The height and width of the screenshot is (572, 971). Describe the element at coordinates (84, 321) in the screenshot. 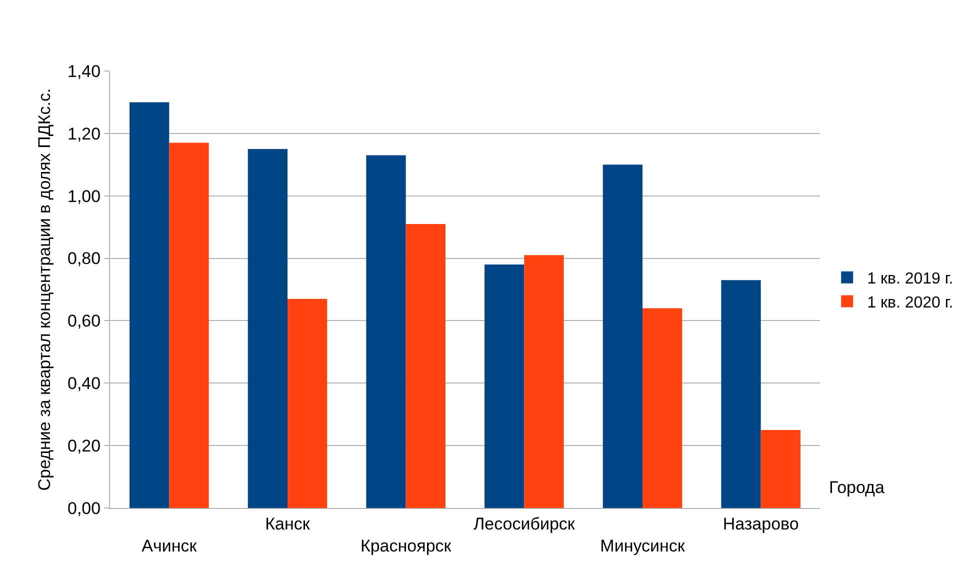

I see `y-tick-label: 0,60` at that location.